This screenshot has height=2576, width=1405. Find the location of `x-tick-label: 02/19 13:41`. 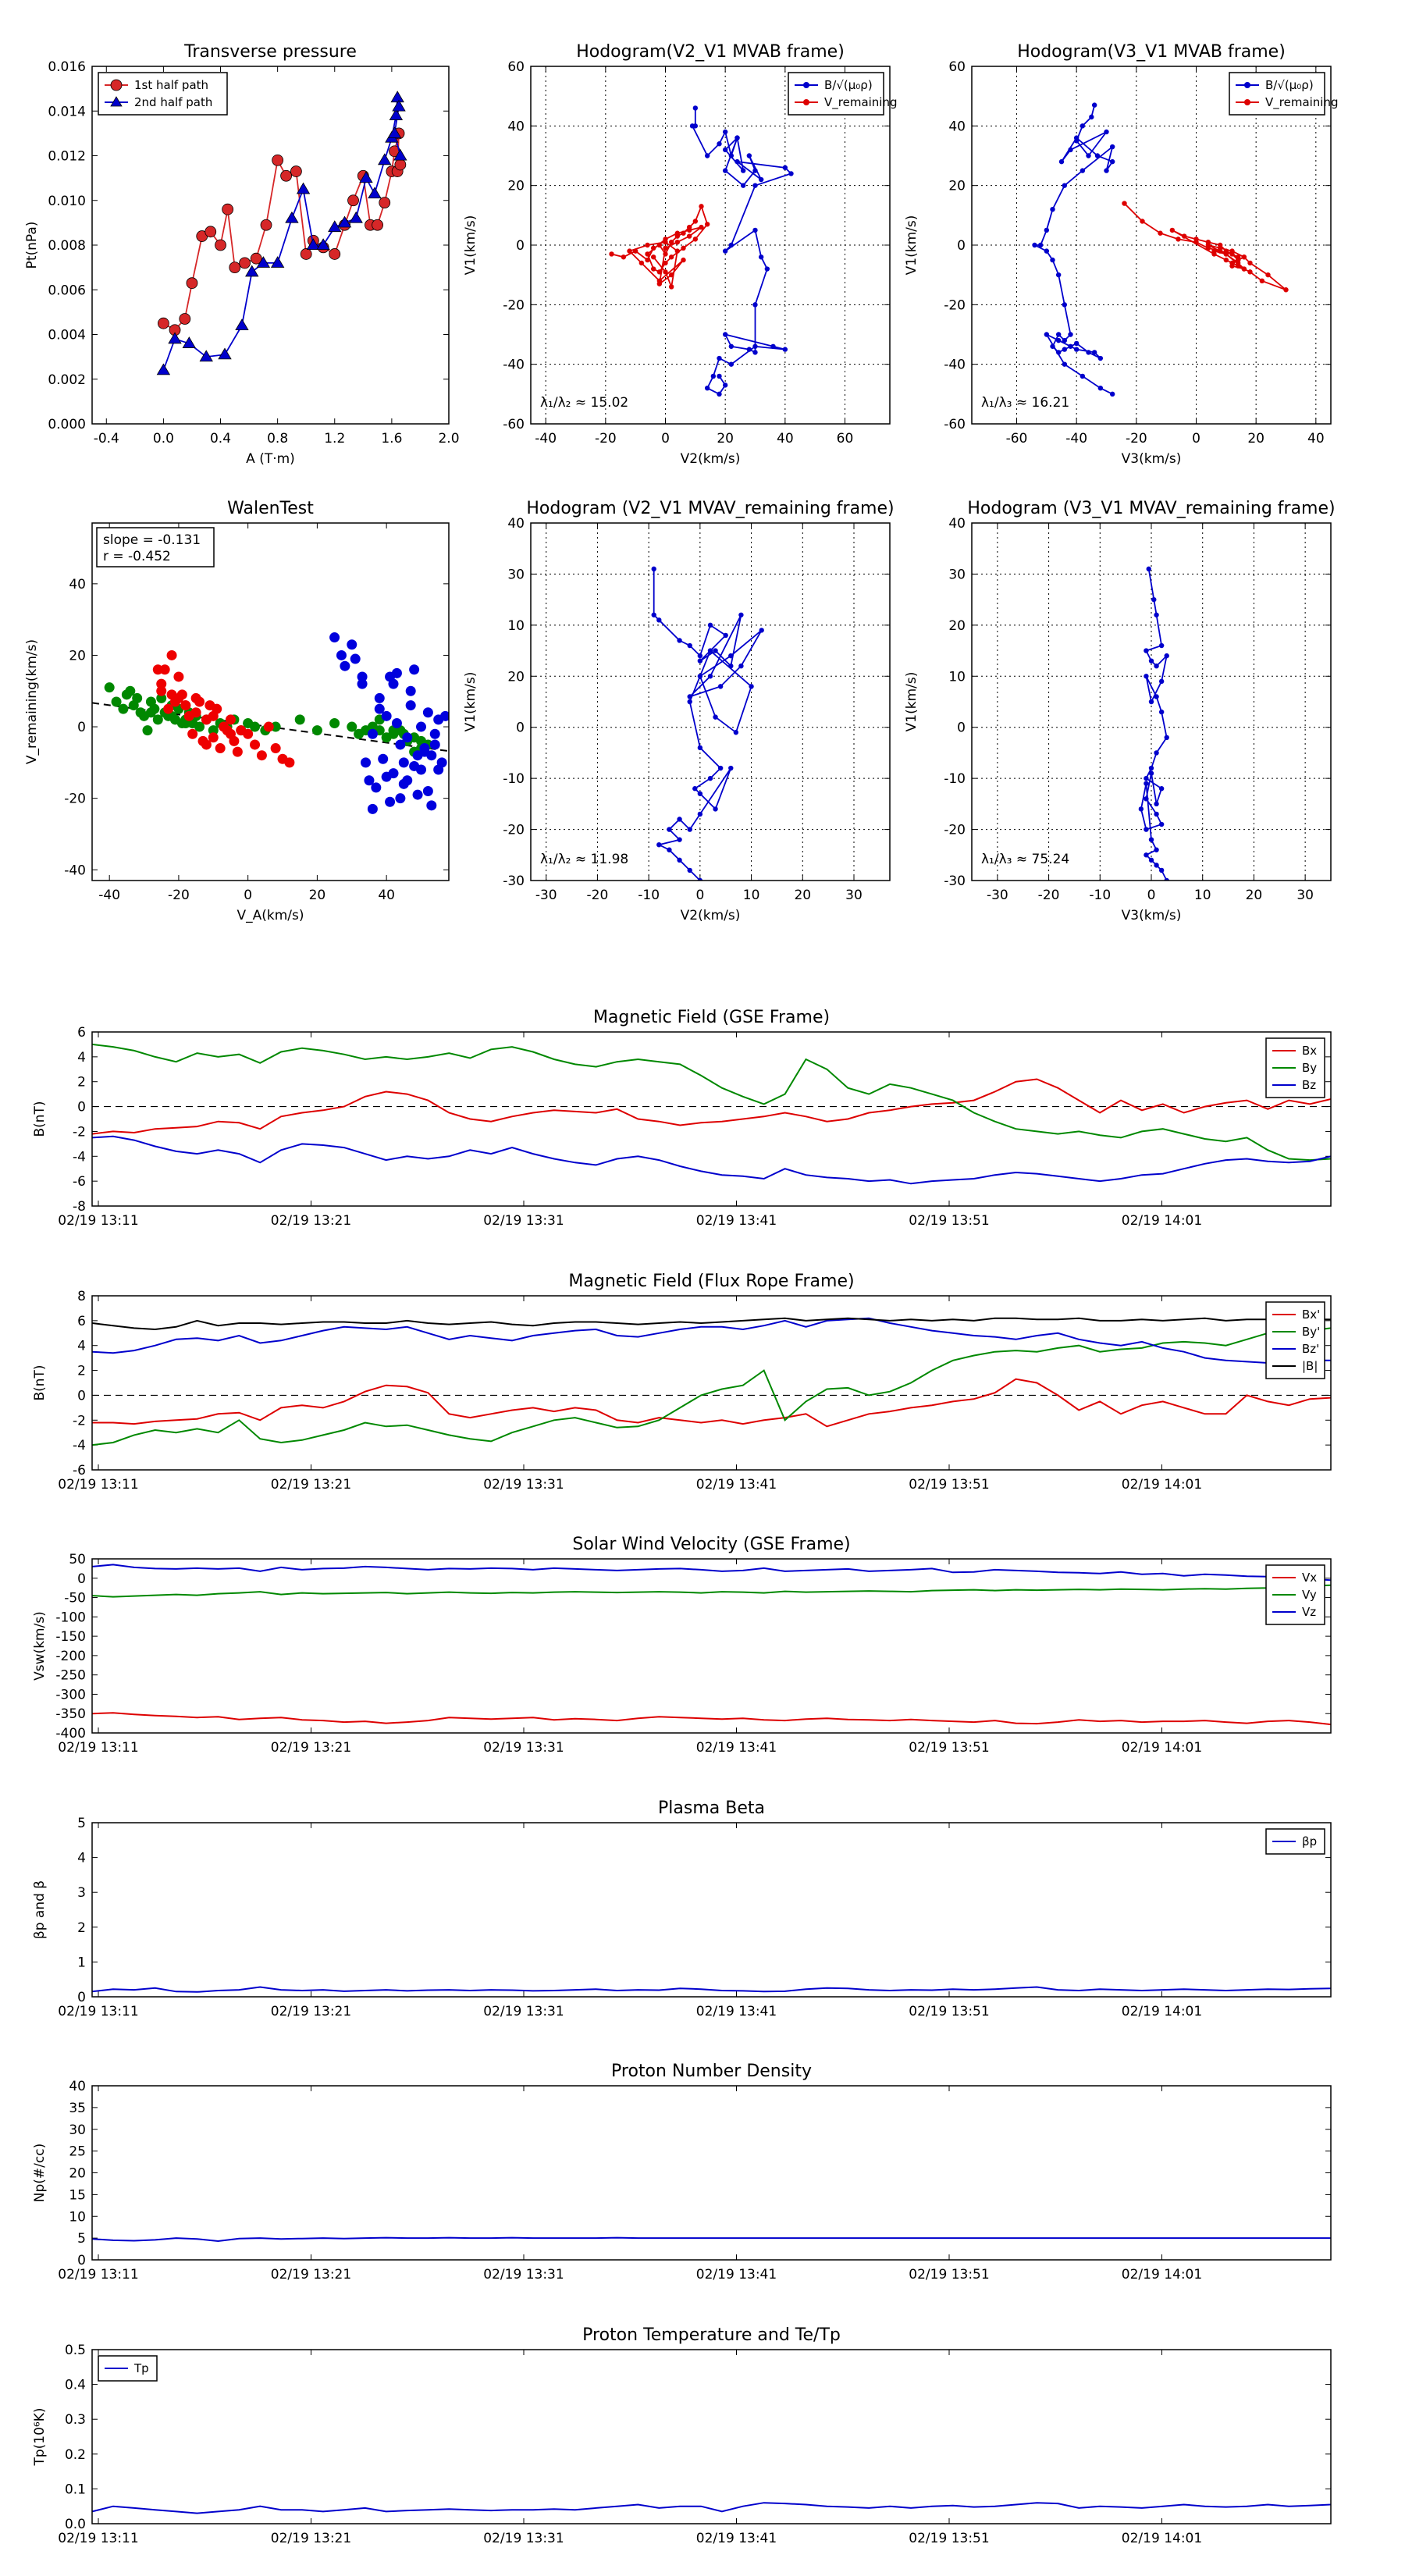

x-tick-label: 02/19 13:41 is located at coordinates (737, 2538).